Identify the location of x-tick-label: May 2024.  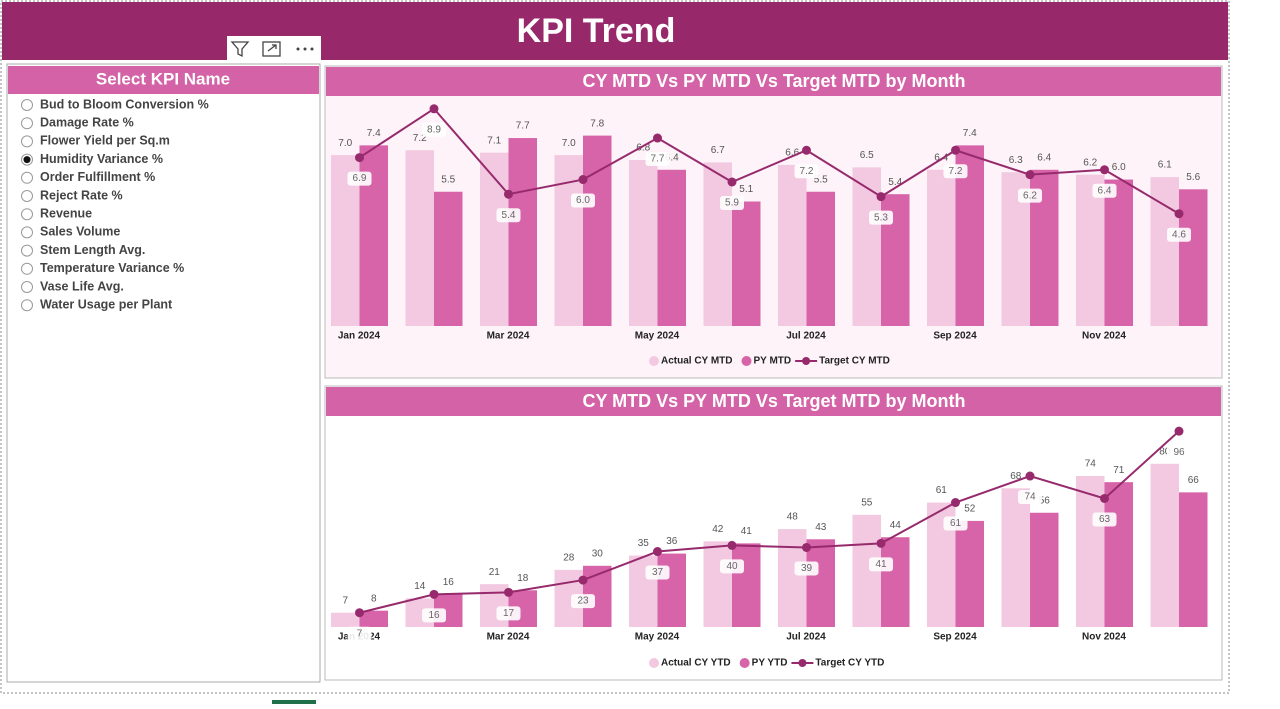
(657, 637).